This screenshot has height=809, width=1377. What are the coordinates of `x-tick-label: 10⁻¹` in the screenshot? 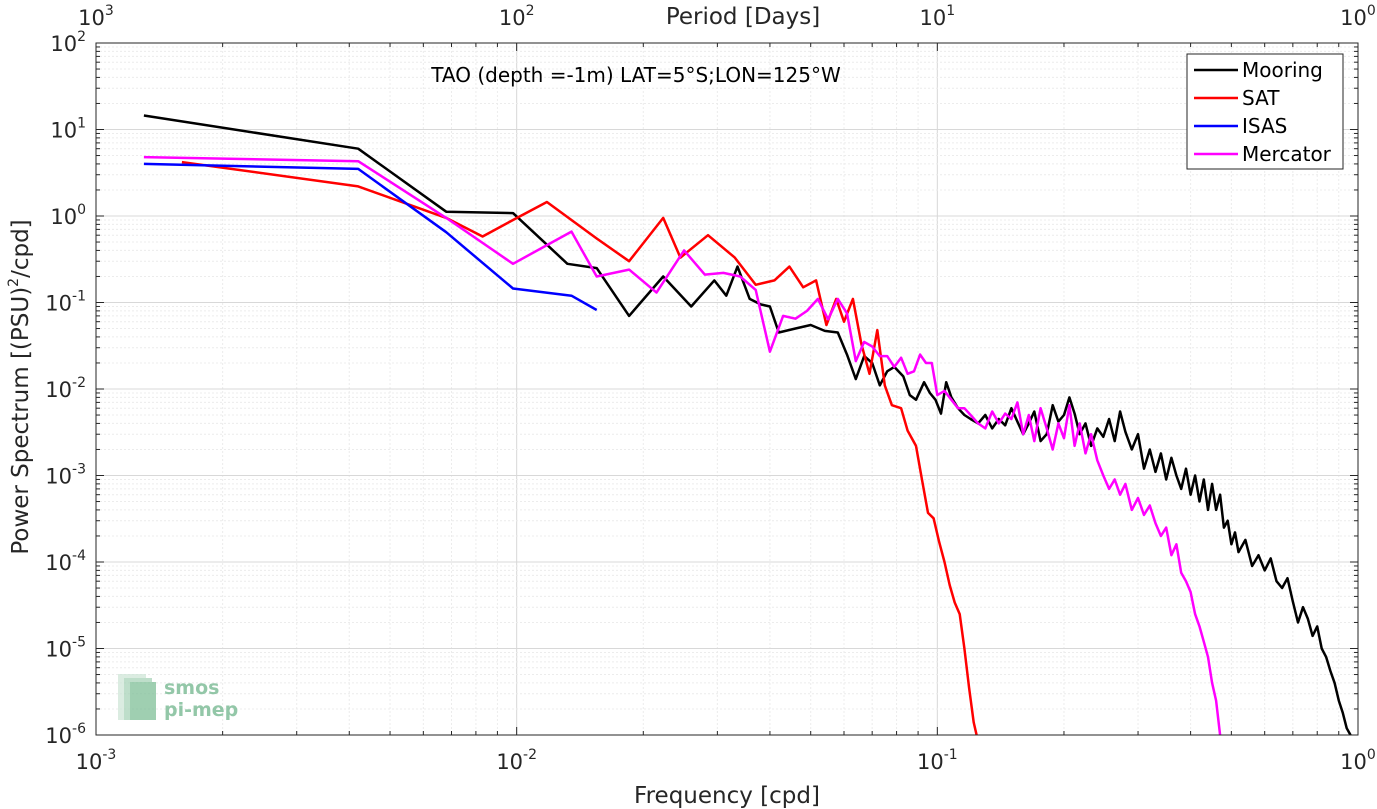 It's located at (937, 760).